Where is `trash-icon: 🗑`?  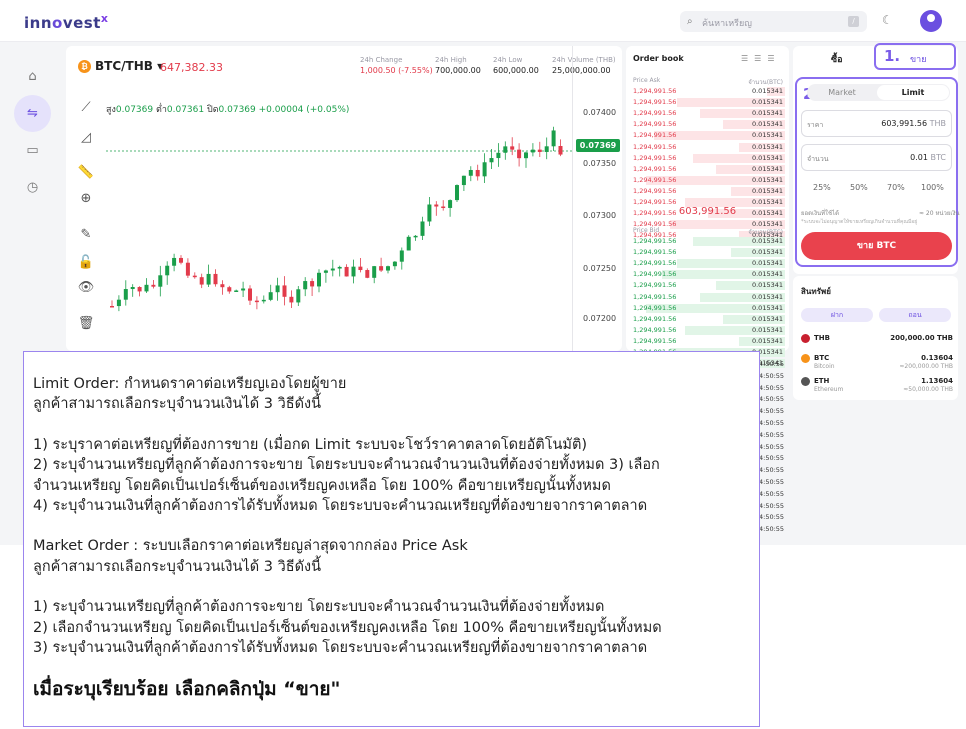
trash-icon: 🗑 is located at coordinates (86, 323).